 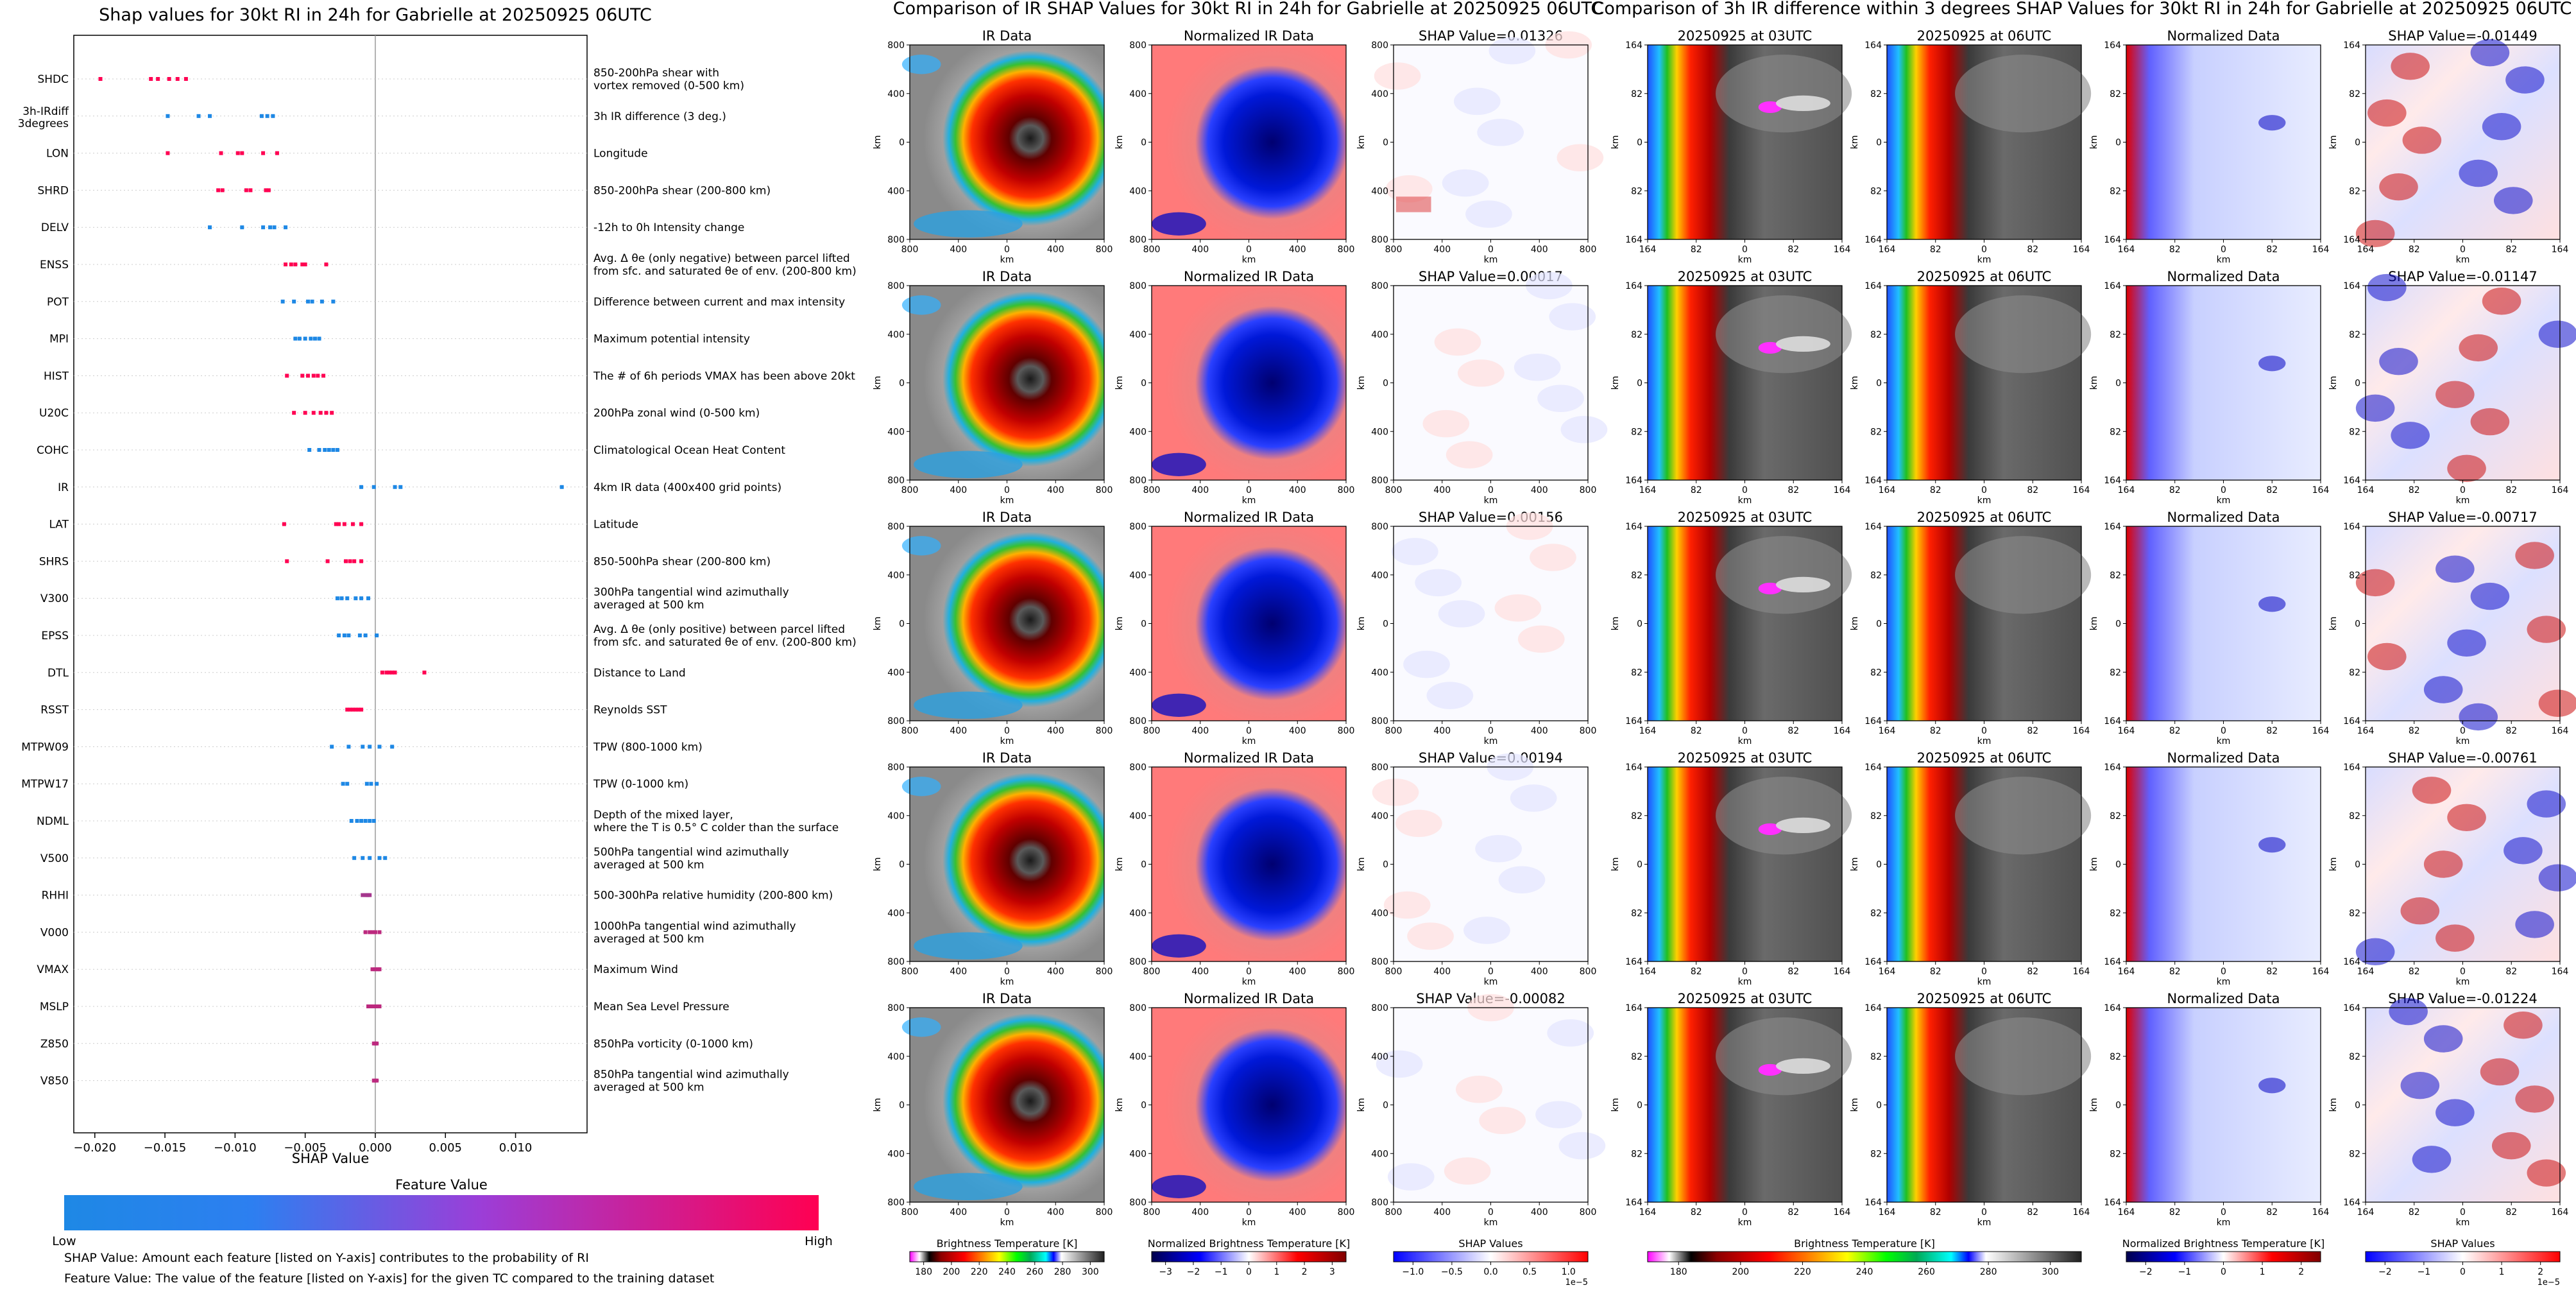 I want to click on colorbar-tick-label: 200, so click(x=951, y=1272).